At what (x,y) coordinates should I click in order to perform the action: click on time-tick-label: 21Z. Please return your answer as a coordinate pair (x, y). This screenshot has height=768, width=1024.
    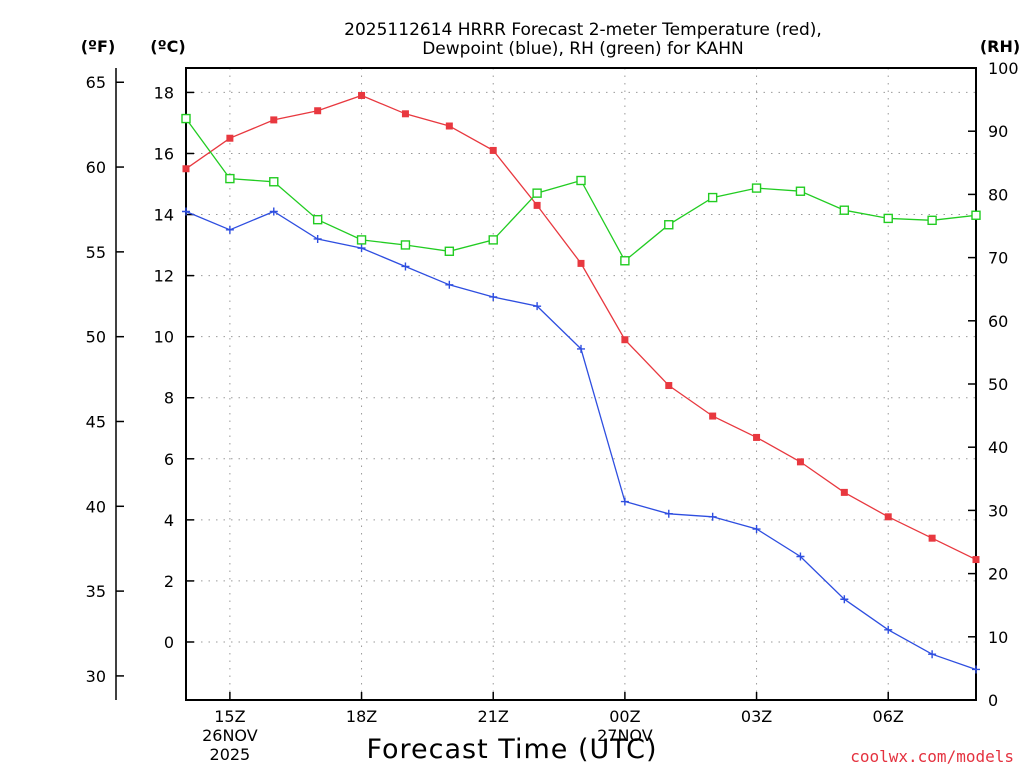
    Looking at the image, I should click on (493, 716).